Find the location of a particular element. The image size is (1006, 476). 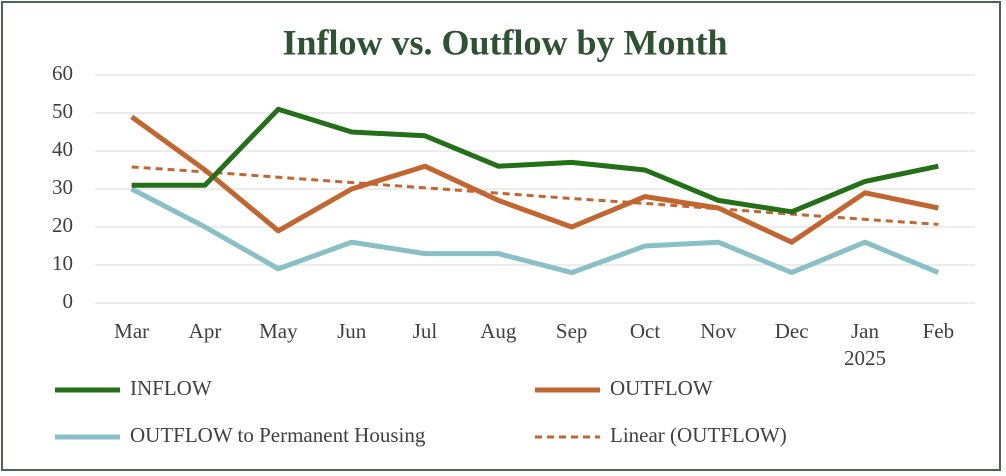

x-tick-label: Jun is located at coordinates (352, 331).